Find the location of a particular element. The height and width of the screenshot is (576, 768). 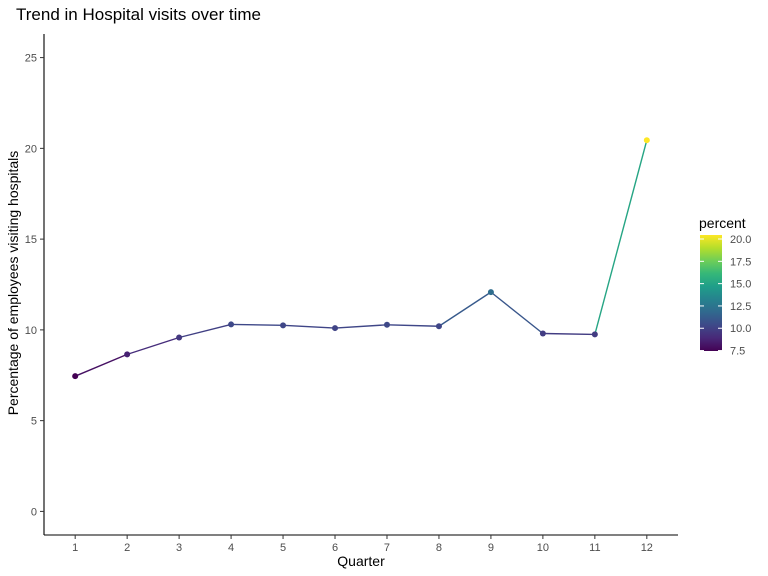

y-tick-label: 5 is located at coordinates (34, 422).